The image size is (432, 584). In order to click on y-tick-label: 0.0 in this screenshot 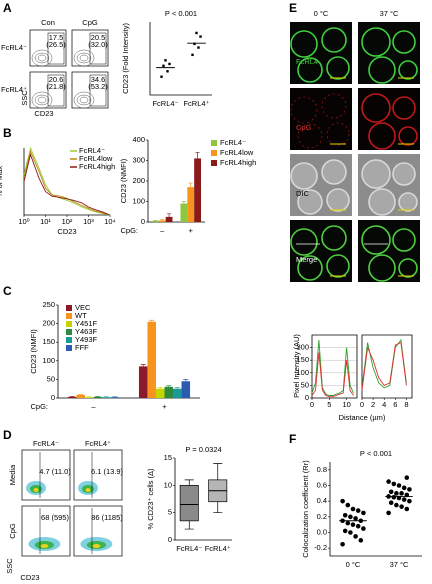, I will do `click(322, 531)`.